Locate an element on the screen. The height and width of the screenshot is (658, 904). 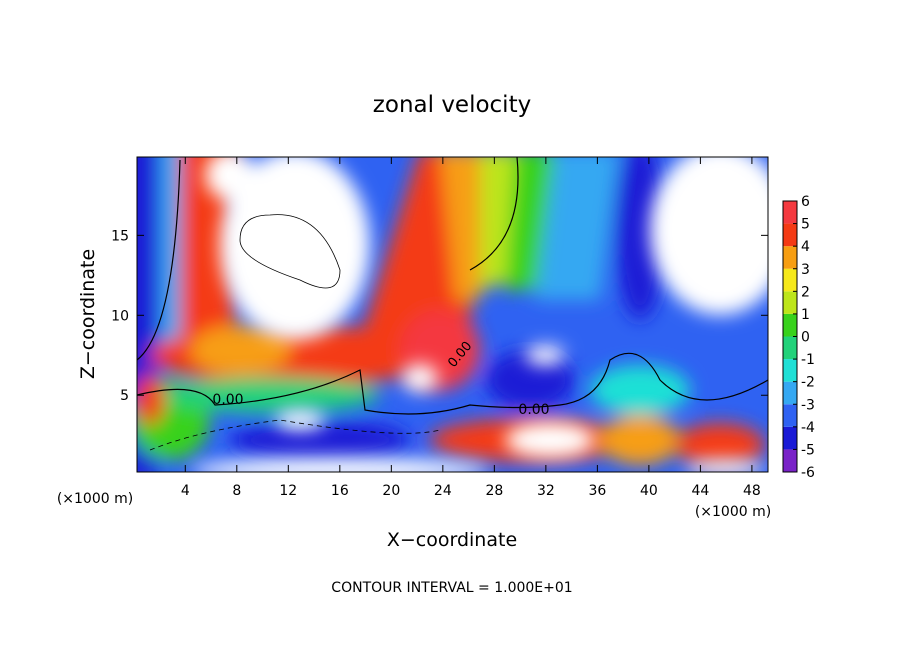
colorbar-label: -1 is located at coordinates (808, 360).